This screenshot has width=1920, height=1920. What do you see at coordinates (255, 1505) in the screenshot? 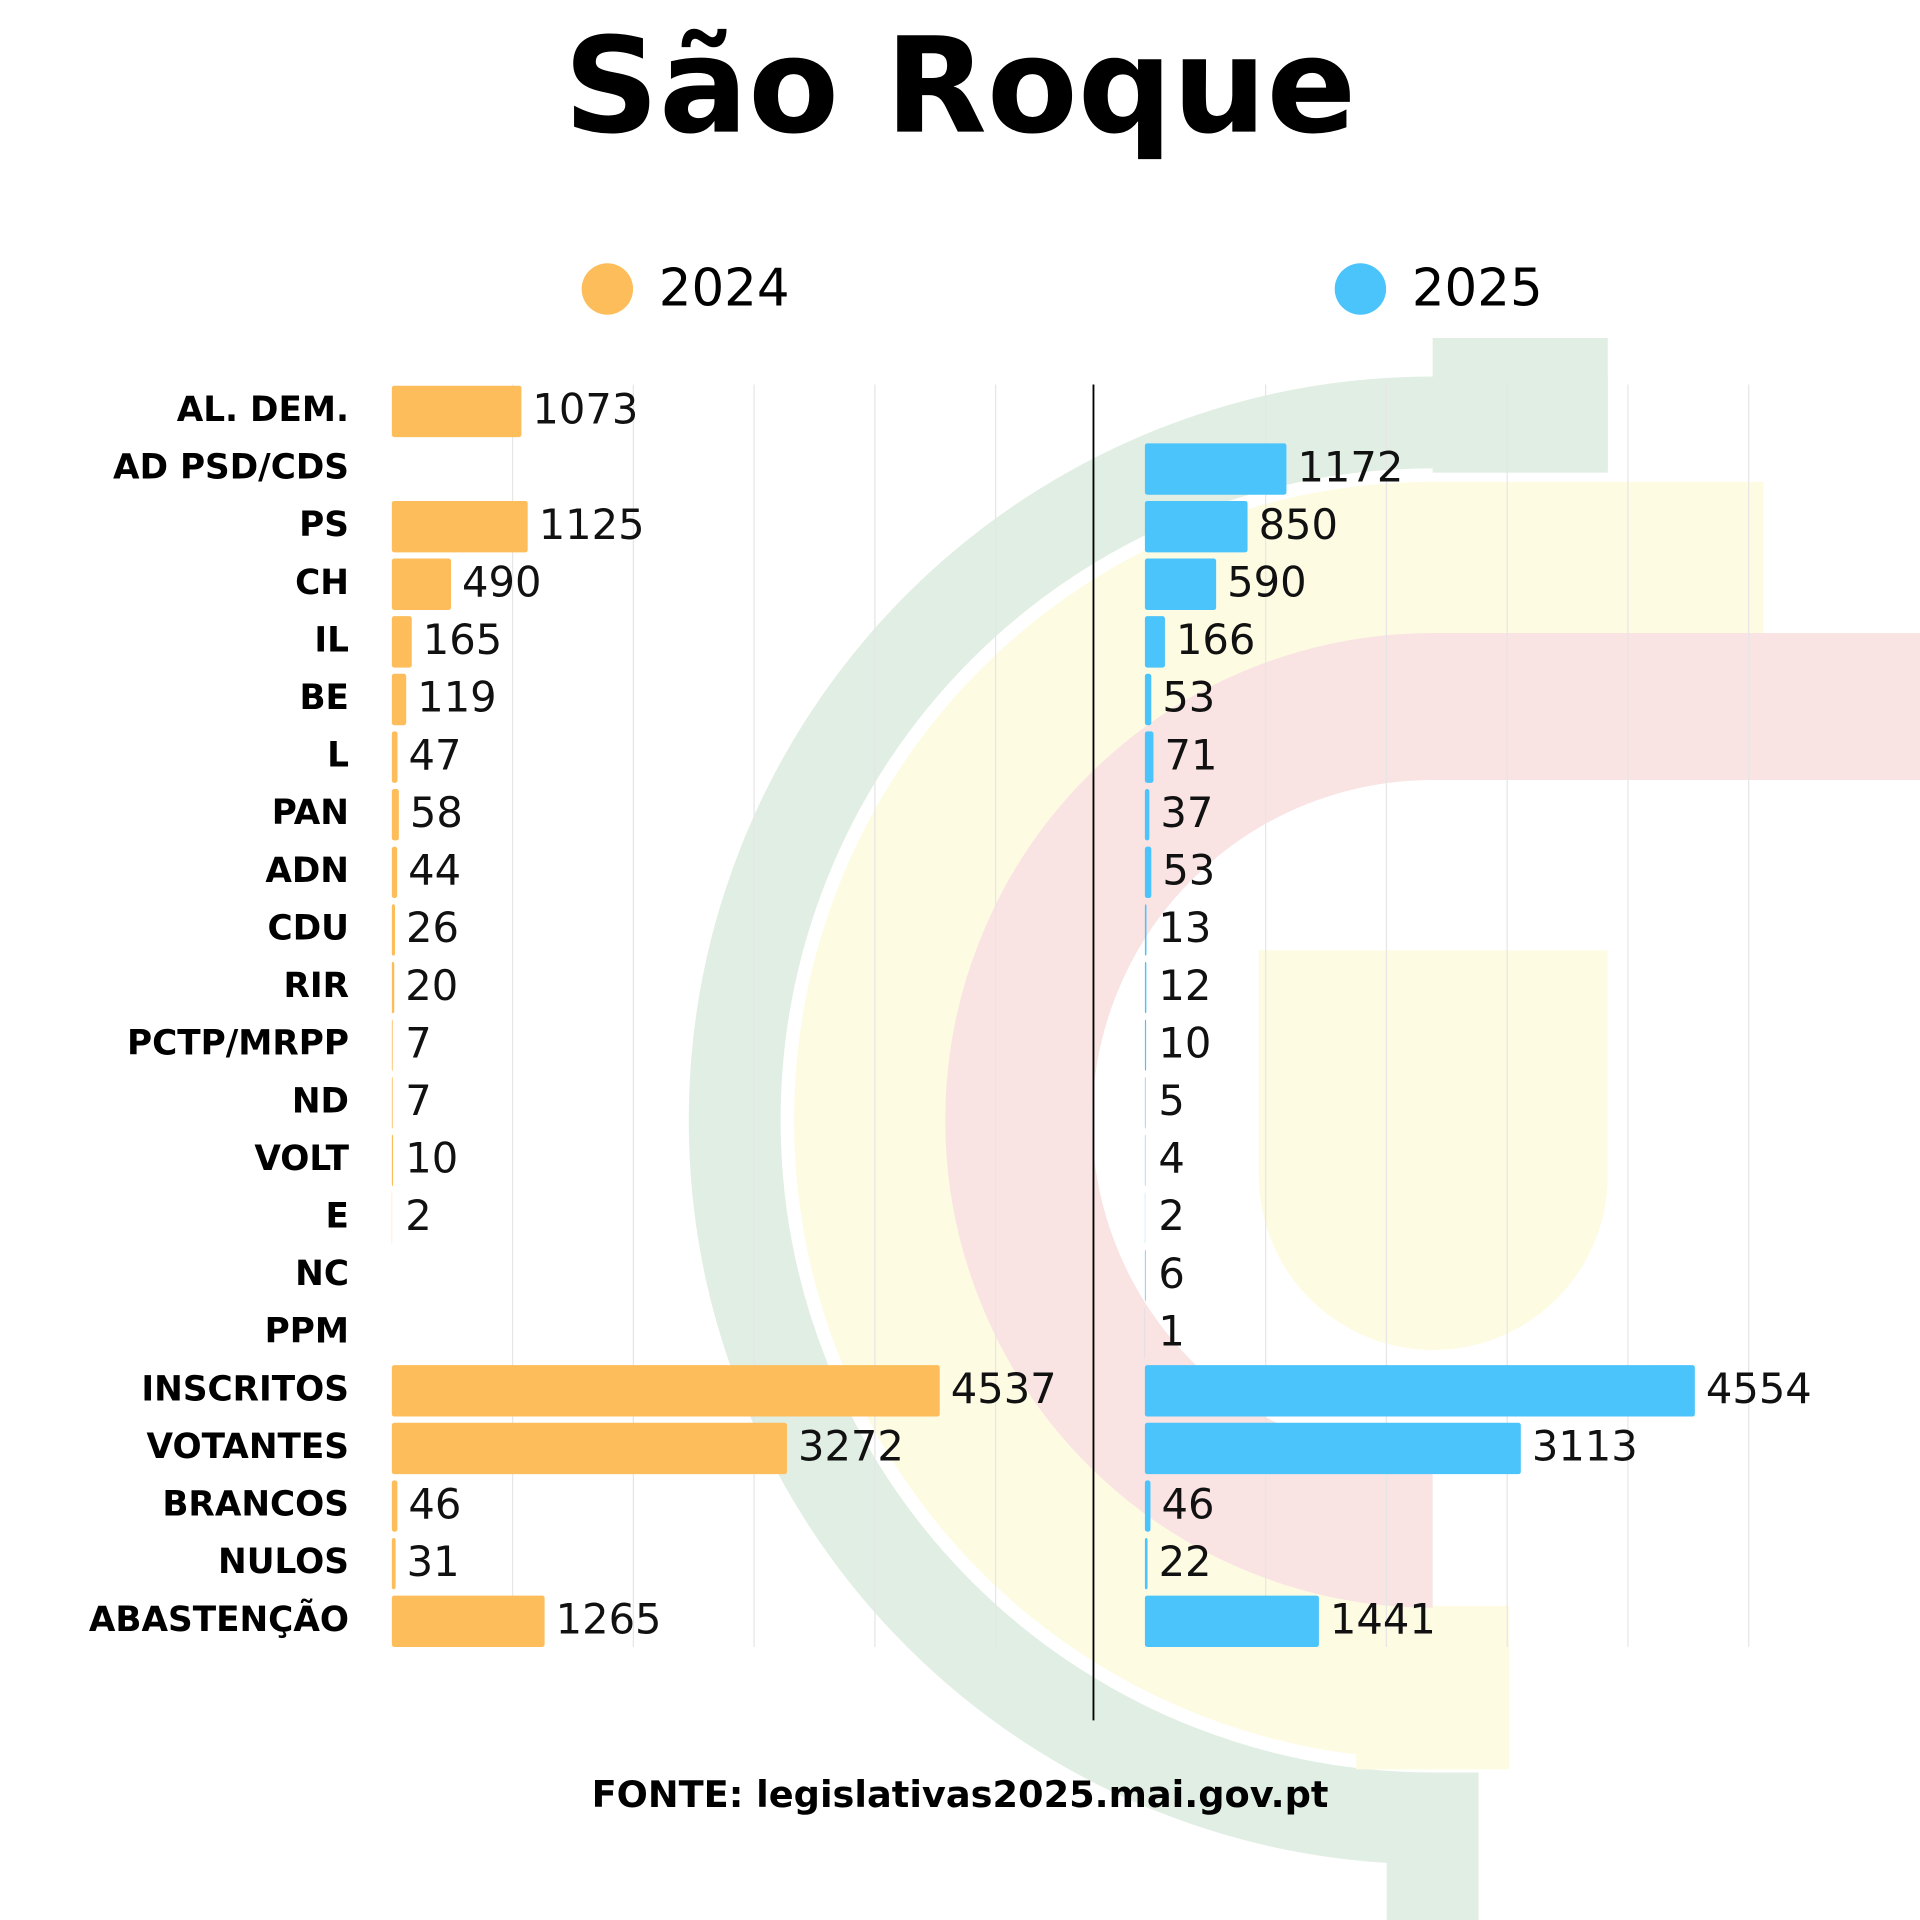
I see `category-label: BRANCOS` at bounding box center [255, 1505].